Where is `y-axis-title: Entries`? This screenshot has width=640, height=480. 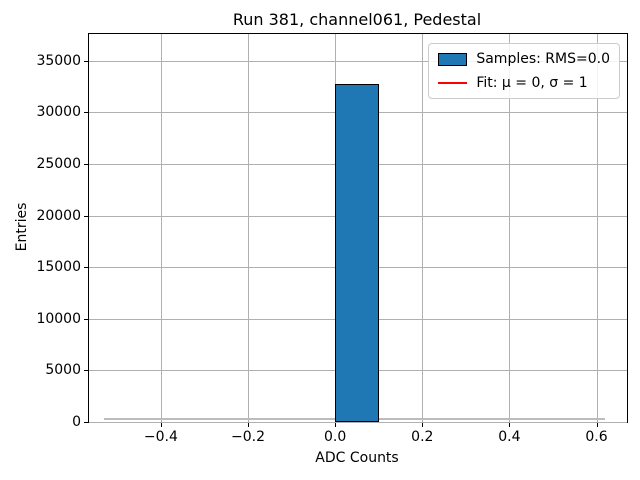 y-axis-title: Entries is located at coordinates (22, 227).